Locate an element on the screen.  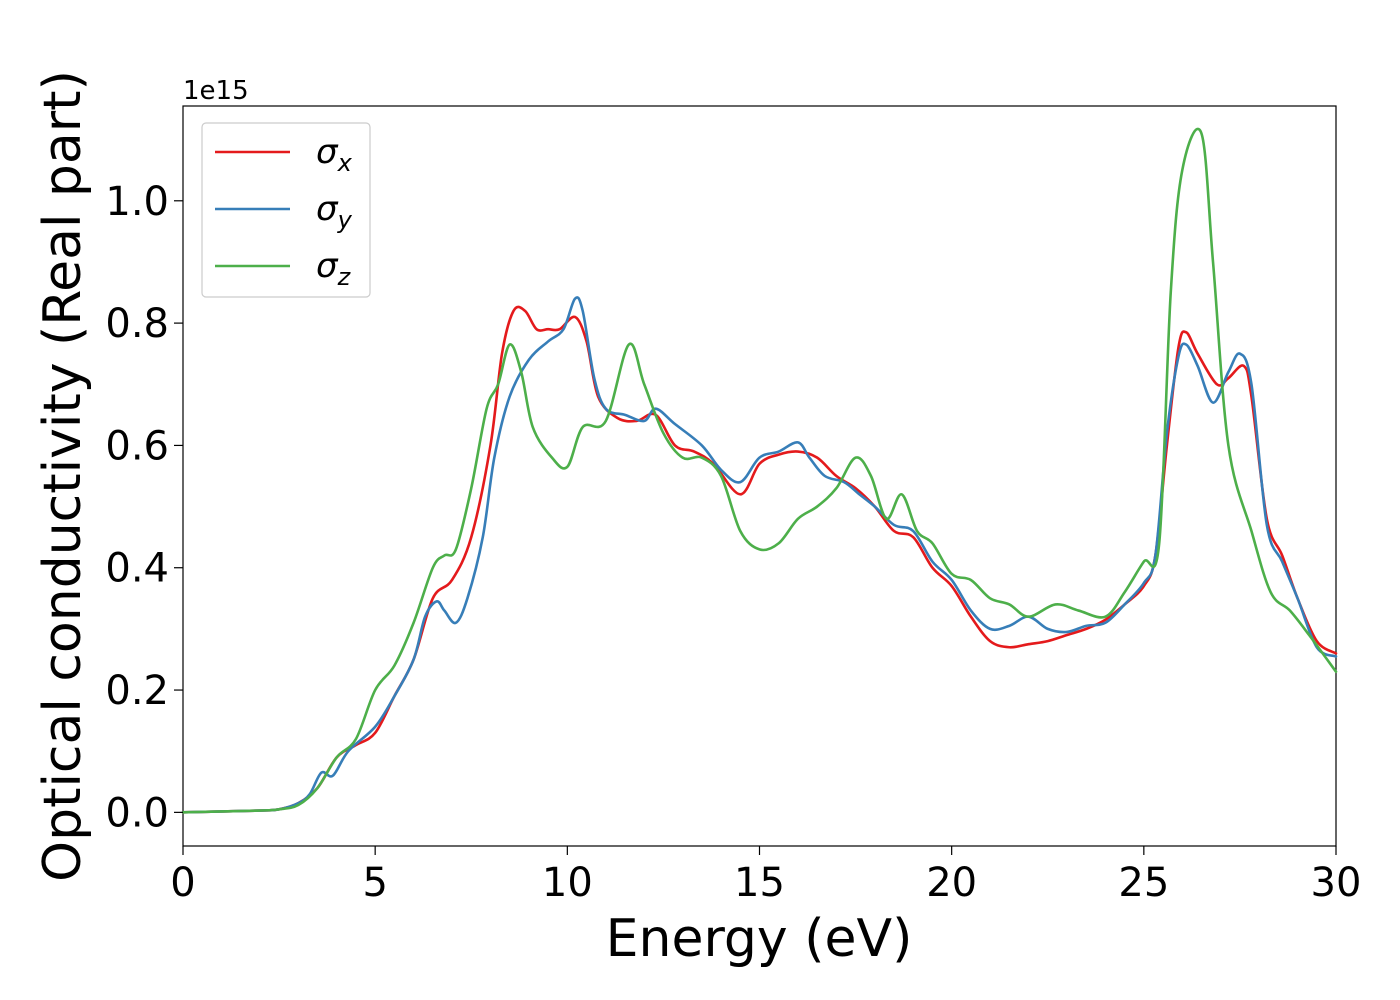
legend-label-subscript: z is located at coordinates (344, 277).